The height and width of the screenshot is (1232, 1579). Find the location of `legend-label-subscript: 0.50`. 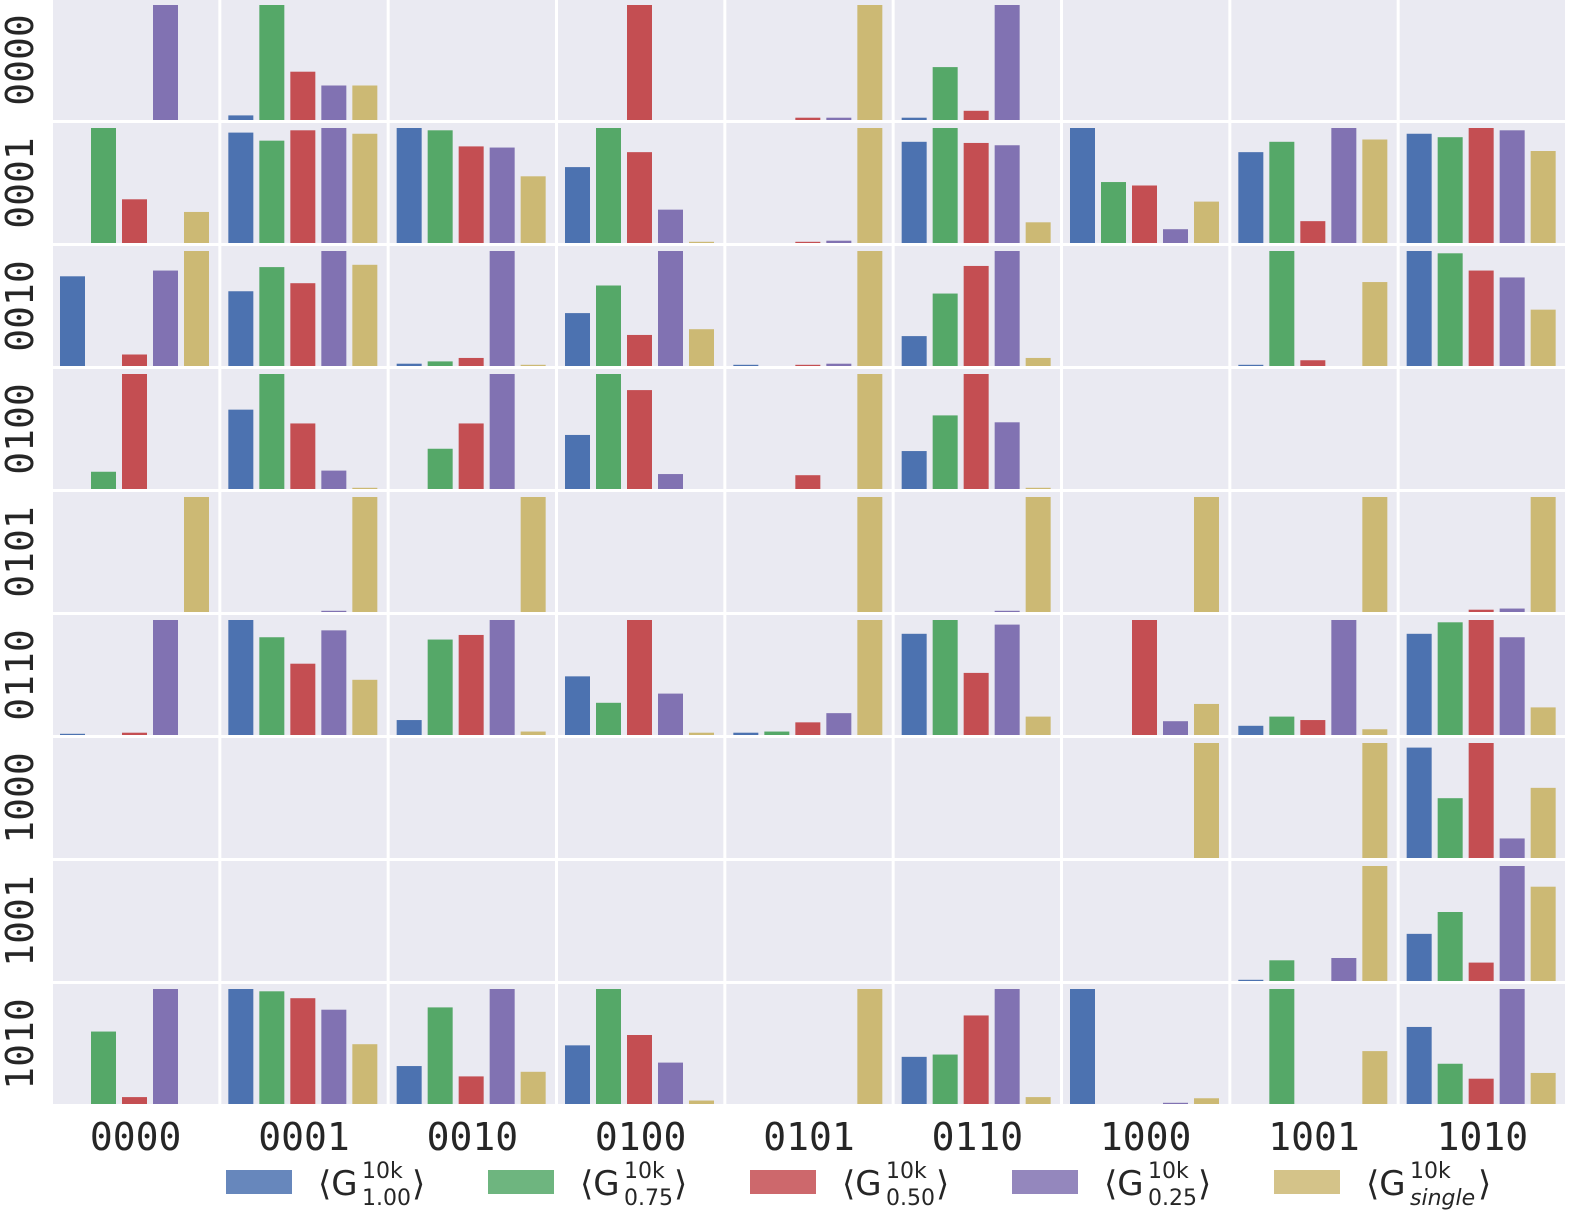

legend-label-subscript: 0.50 is located at coordinates (910, 1198).